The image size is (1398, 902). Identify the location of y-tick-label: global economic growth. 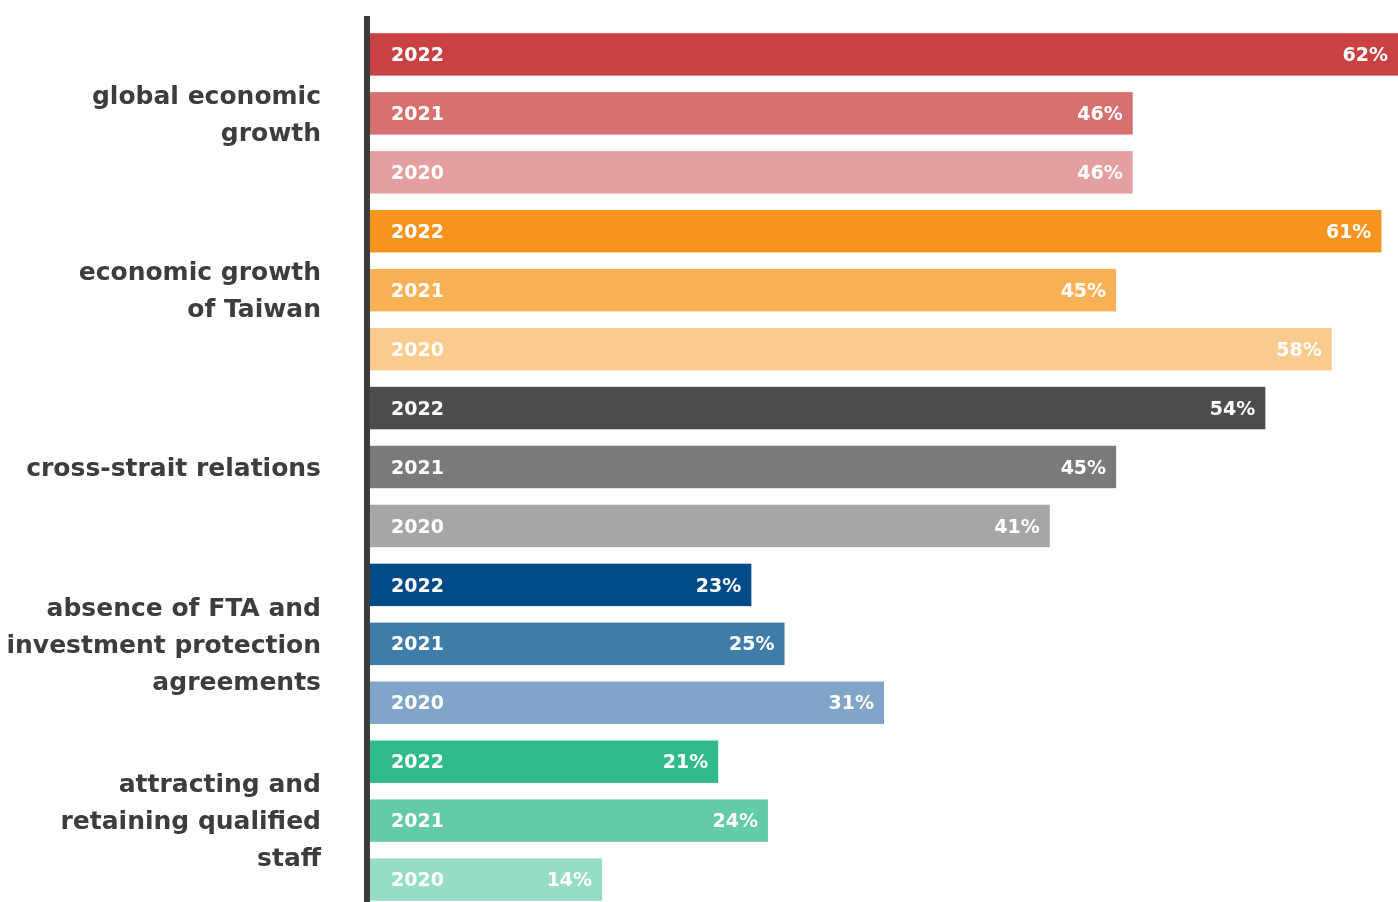
(206, 113).